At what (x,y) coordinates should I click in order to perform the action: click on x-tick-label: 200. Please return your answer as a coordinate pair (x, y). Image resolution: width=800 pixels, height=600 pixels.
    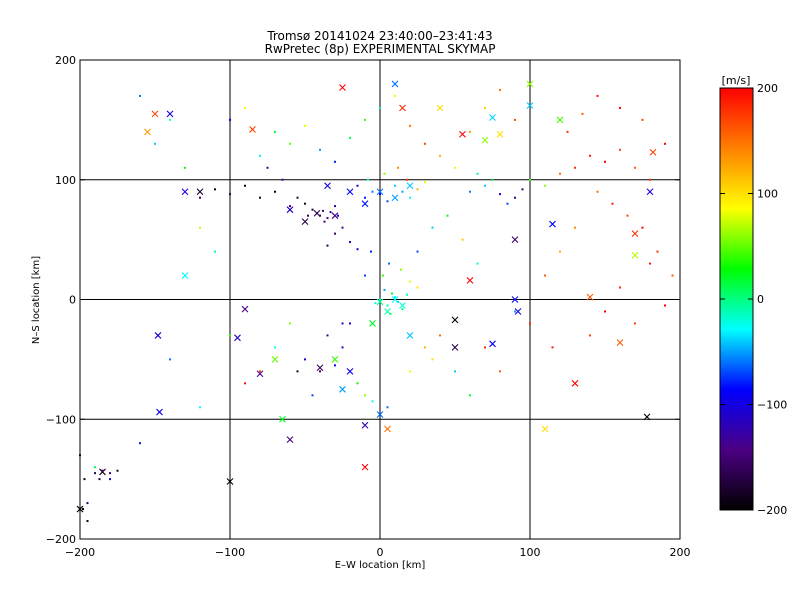
    Looking at the image, I should click on (680, 552).